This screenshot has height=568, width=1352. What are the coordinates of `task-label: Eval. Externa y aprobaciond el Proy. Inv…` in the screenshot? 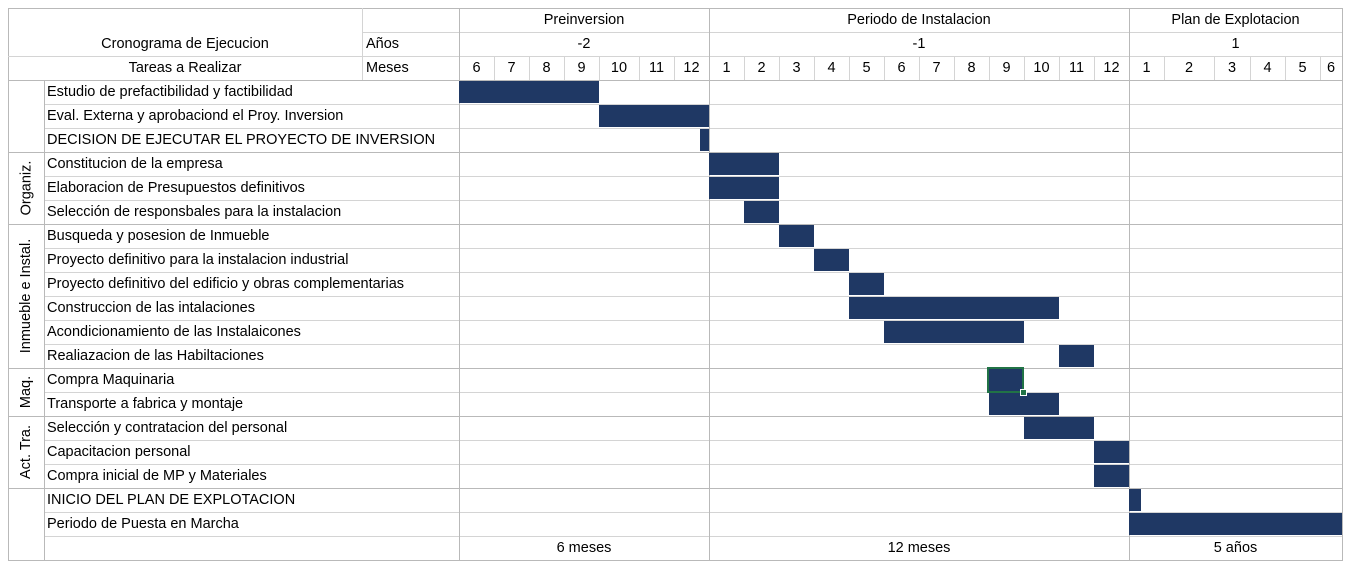 It's located at (195, 116).